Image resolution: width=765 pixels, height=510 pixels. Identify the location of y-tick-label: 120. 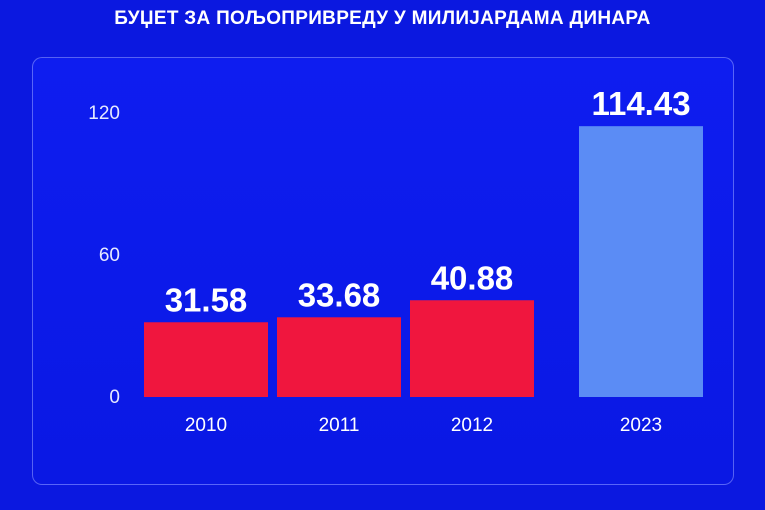
(104, 113).